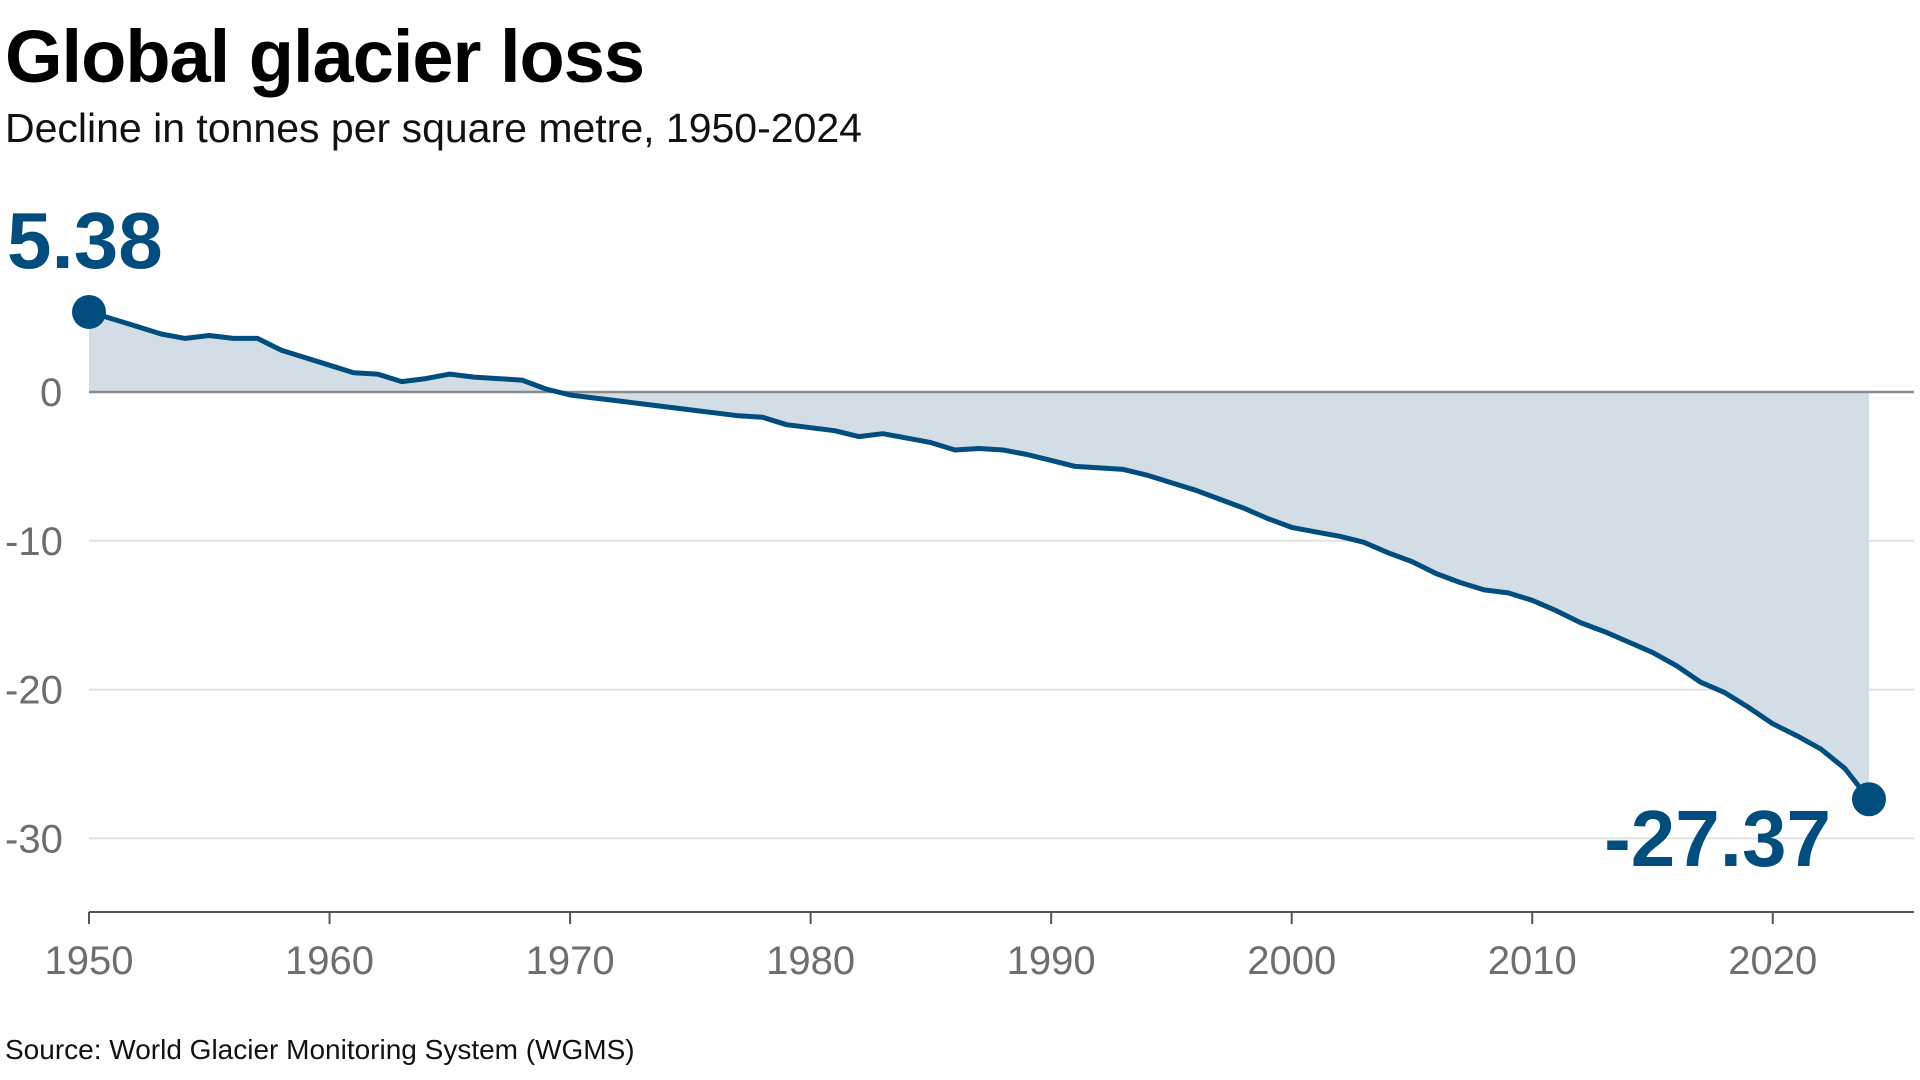 Image resolution: width=1920 pixels, height=1080 pixels. What do you see at coordinates (931, 947) in the screenshot?
I see `x-axis: 1950 1960 1970 1980 1990 2000 2010 2020` at bounding box center [931, 947].